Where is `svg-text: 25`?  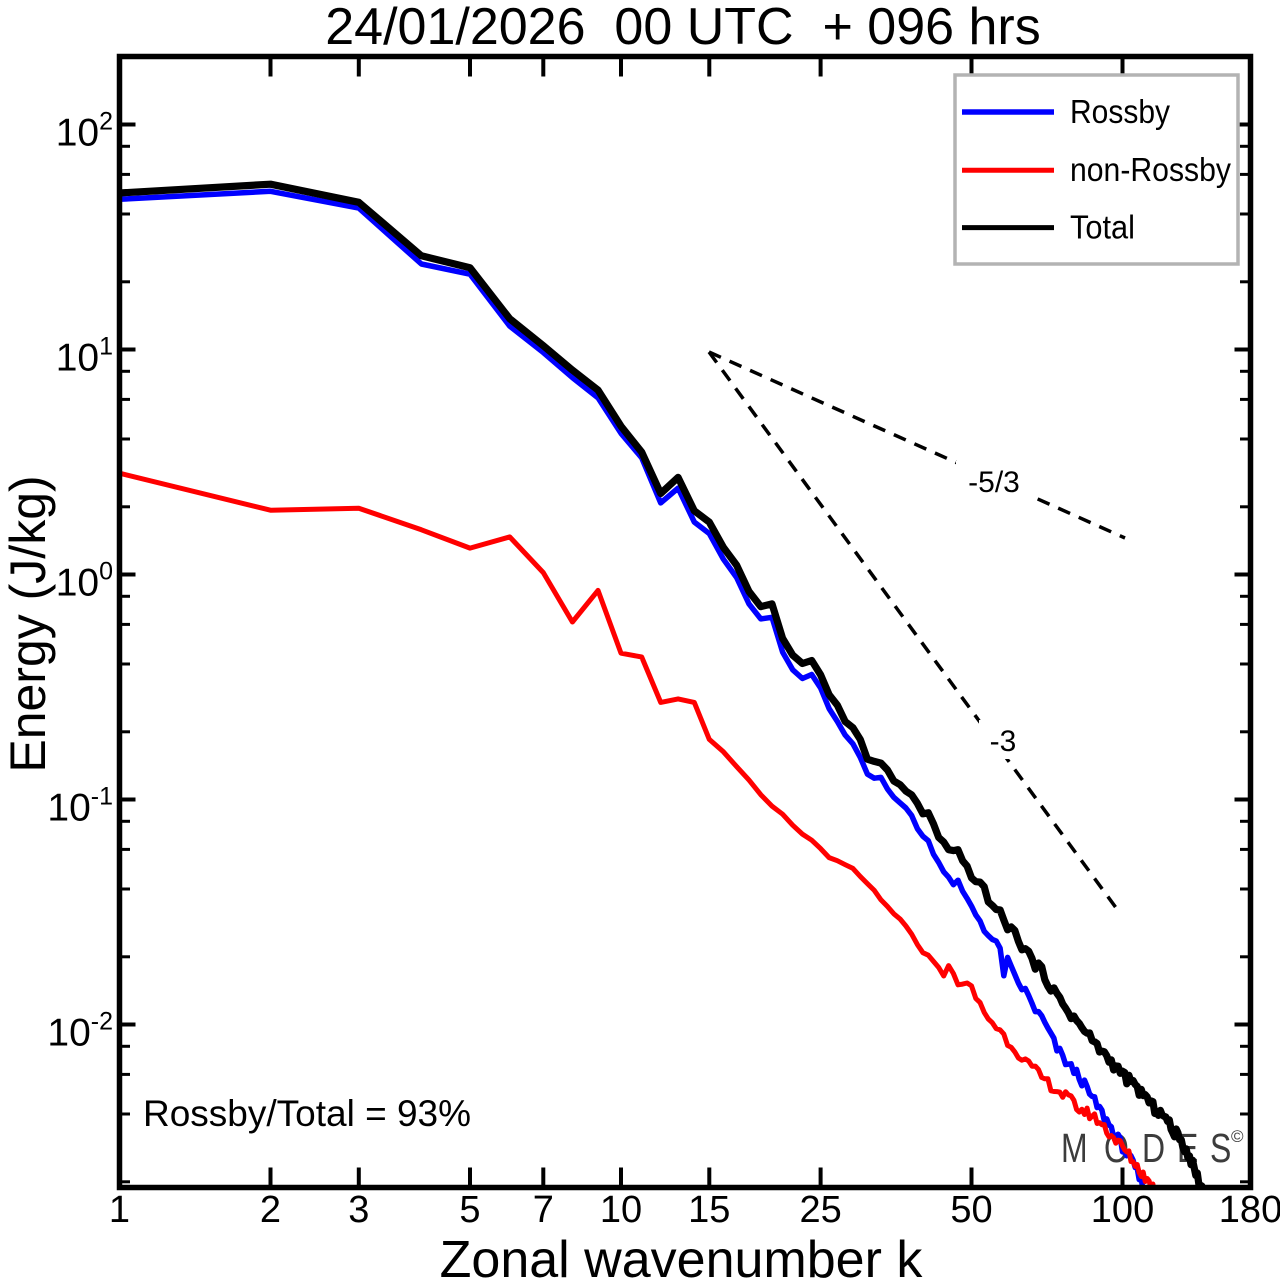 svg-text: 25 is located at coordinates (820, 1210).